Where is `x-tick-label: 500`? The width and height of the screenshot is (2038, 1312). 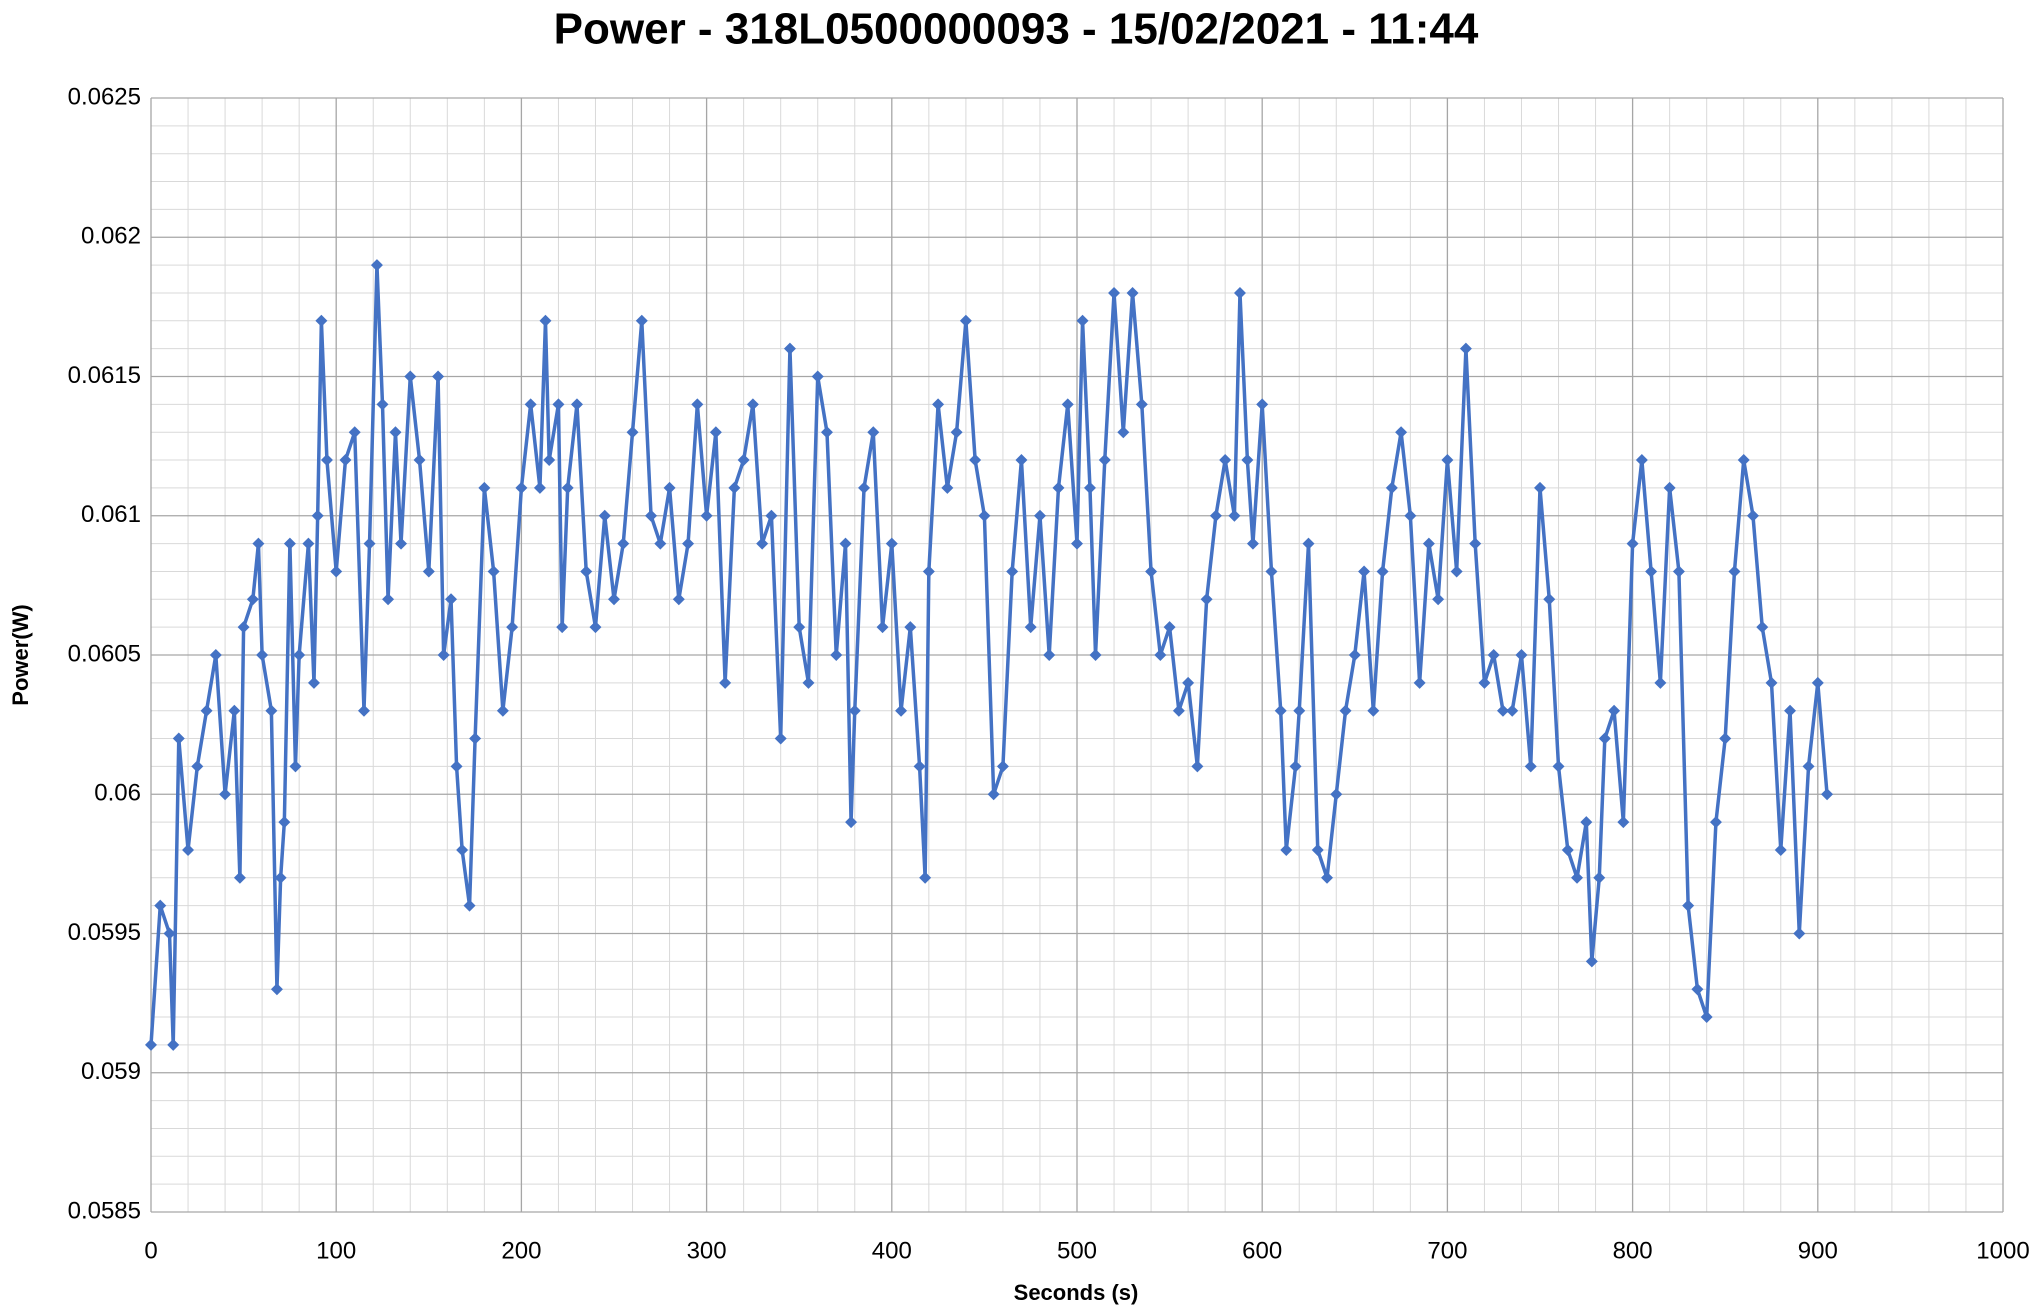
x-tick-label: 500 is located at coordinates (1077, 1250).